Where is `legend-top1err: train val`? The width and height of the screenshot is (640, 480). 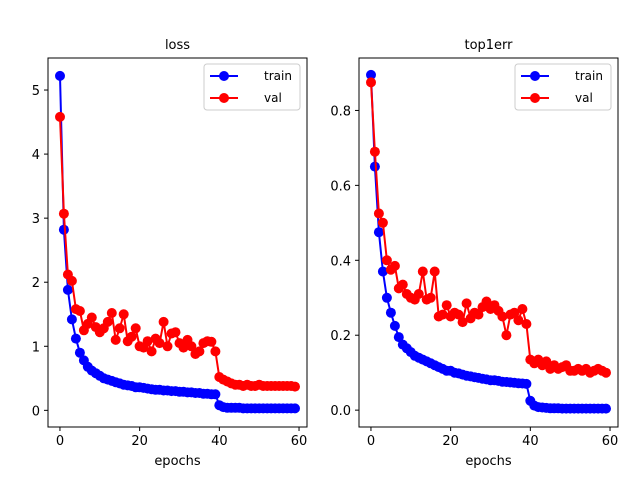
legend-top1err: train val is located at coordinates (563, 87).